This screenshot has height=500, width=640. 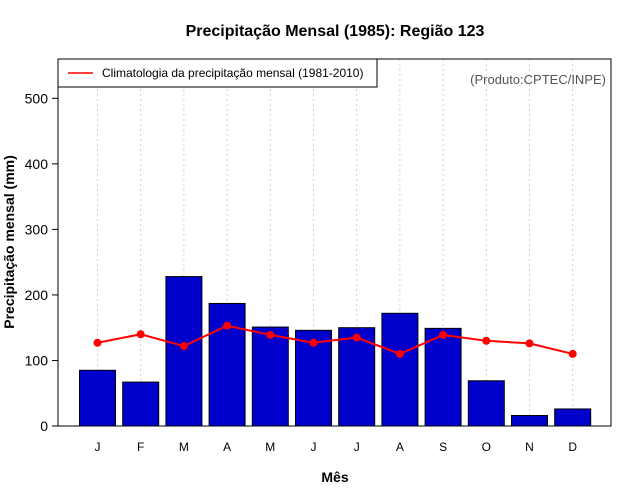 What do you see at coordinates (400, 447) in the screenshot?
I see `x-tick-label-7: A` at bounding box center [400, 447].